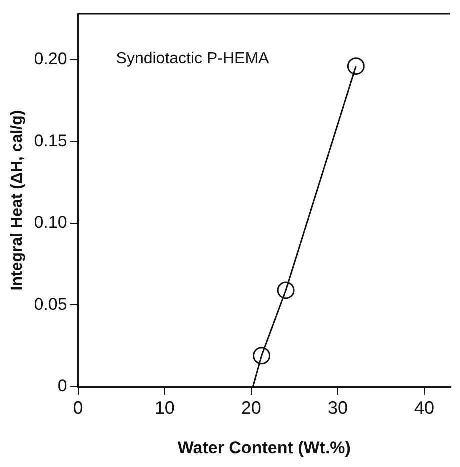 The height and width of the screenshot is (467, 460). What do you see at coordinates (17, 200) in the screenshot?
I see `y-axis-title: Integral Heat (ΔH, cal/g)` at bounding box center [17, 200].